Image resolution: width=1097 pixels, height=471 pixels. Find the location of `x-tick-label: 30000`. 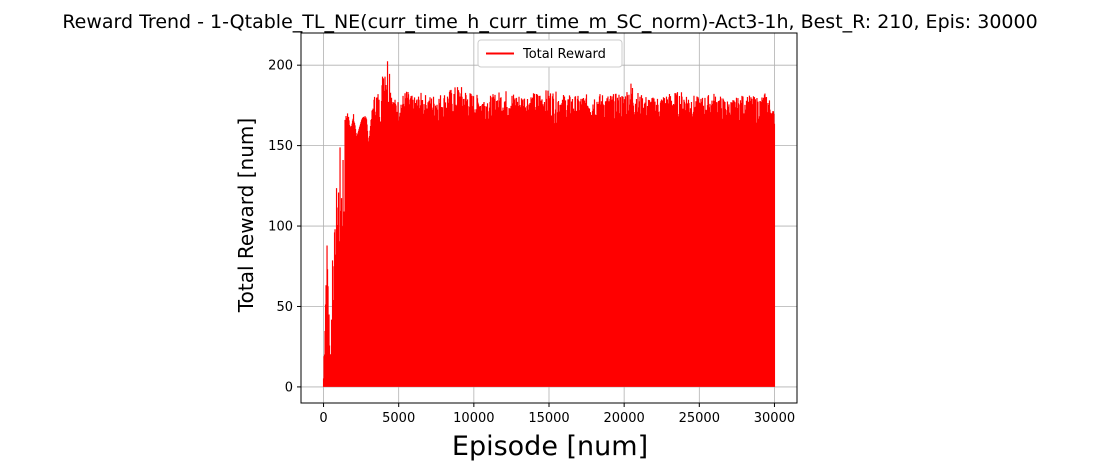

x-tick-label: 30000 is located at coordinates (774, 418).